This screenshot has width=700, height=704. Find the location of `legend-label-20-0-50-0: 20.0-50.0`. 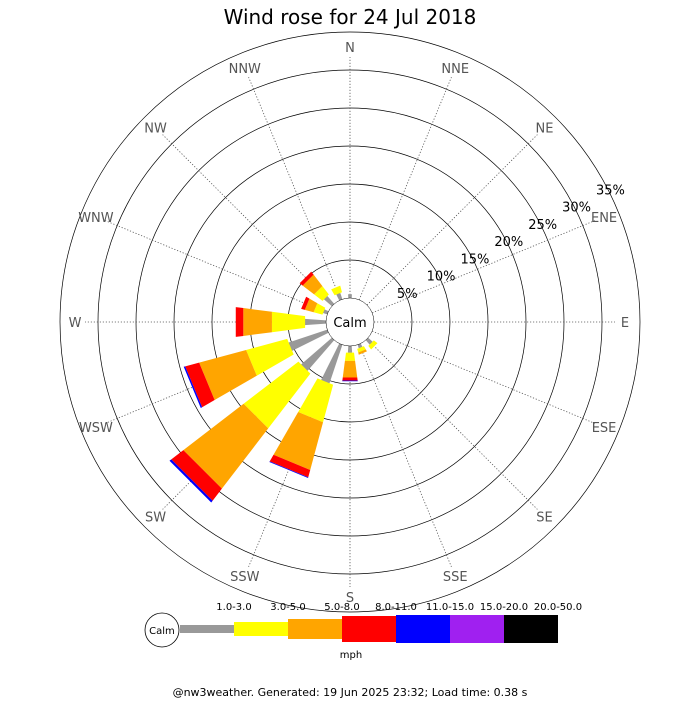

legend-label-20-0-50-0: 20.0-50.0 is located at coordinates (558, 607).